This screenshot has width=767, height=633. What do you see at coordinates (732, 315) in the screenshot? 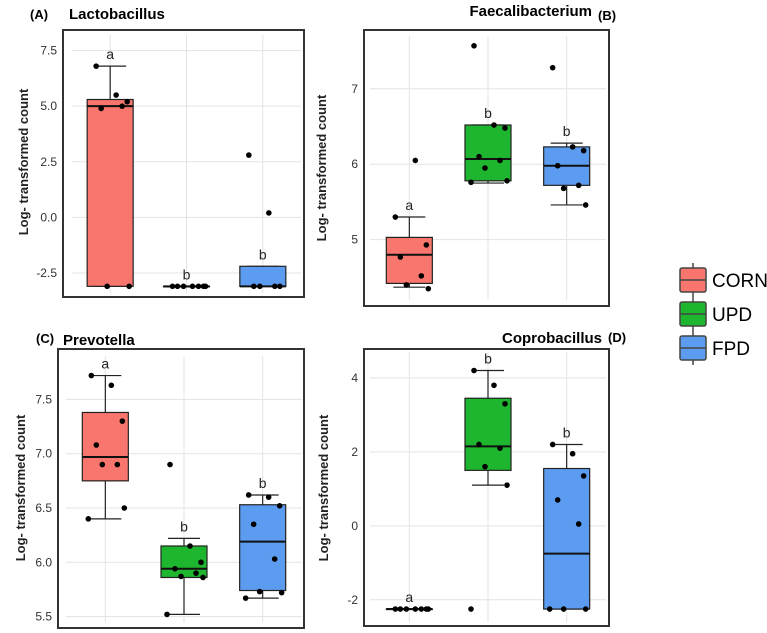
I see `legend-label-upd: UPD` at bounding box center [732, 315].